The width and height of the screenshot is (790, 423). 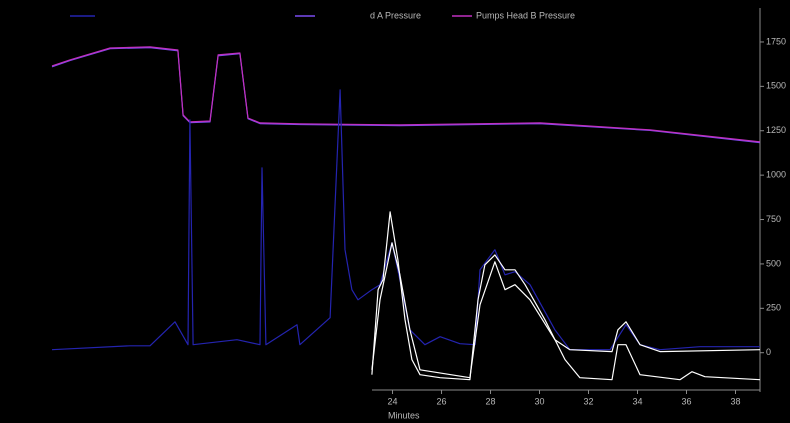 What do you see at coordinates (773, 263) in the screenshot?
I see `y-tick-label: 500` at bounding box center [773, 263].